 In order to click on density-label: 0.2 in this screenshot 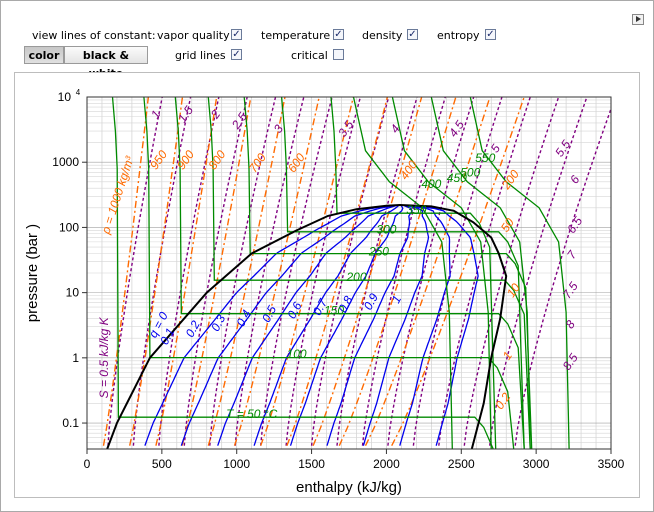, I will do `click(502, 401)`.